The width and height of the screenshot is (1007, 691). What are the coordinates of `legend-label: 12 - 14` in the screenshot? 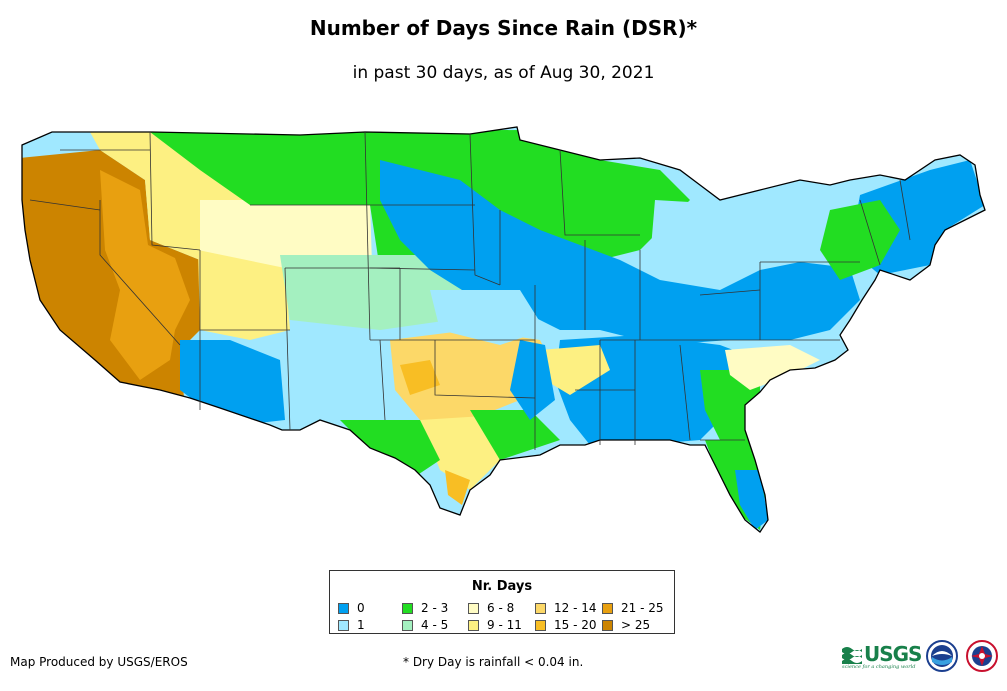 It's located at (575, 608).